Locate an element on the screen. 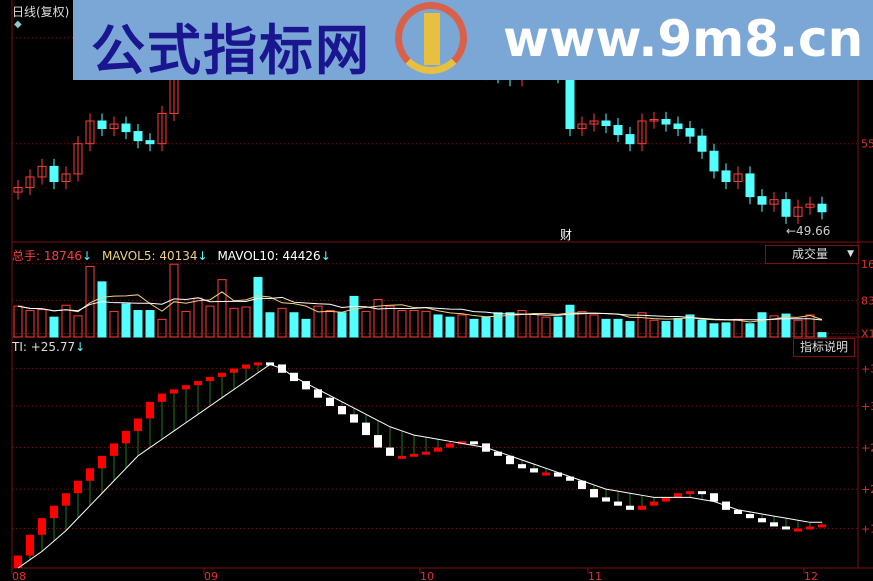  indicator-help-button: 指标说明 is located at coordinates (824, 347).